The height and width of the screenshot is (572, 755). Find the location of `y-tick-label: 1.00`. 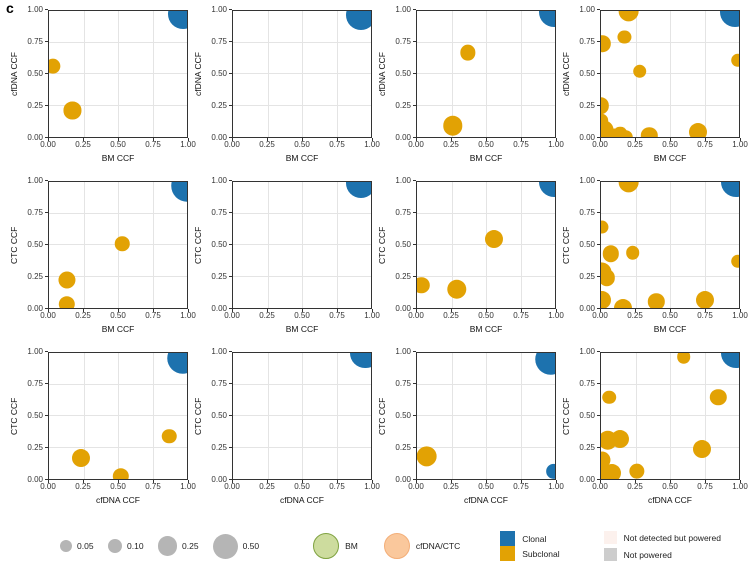

y-tick-label: 1.00 is located at coordinates (219, 351).